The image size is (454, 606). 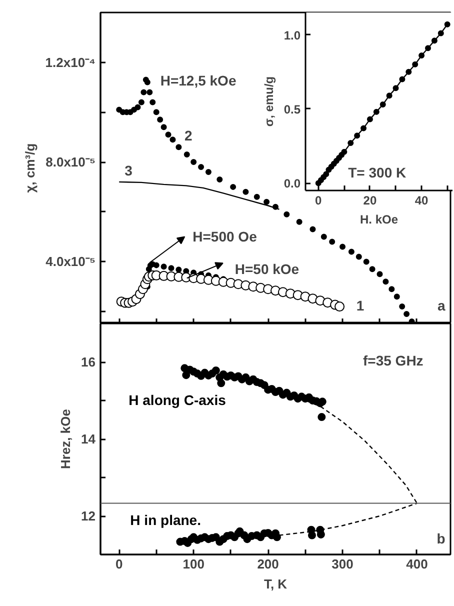 I want to click on y-tick-label: 1.2x10⁻⁴, so click(x=70, y=62).